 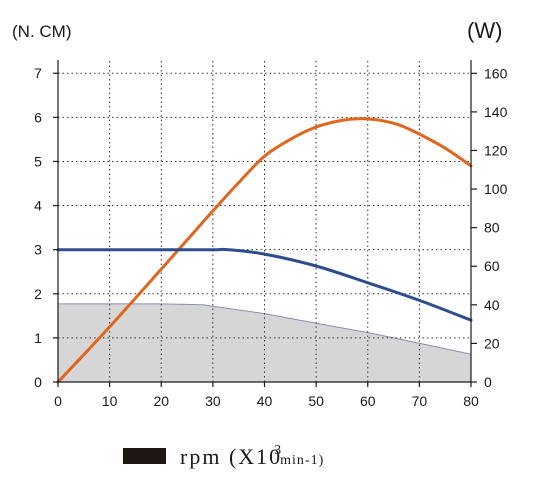 What do you see at coordinates (316, 401) in the screenshot?
I see `x-tick-label: 50` at bounding box center [316, 401].